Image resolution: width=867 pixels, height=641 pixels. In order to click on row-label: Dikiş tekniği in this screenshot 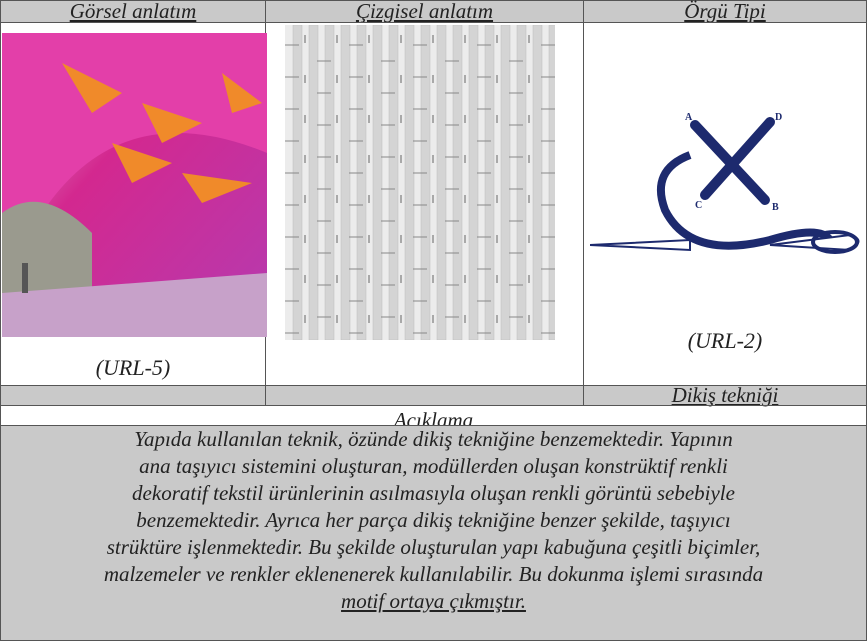, I will do `click(725, 395)`.